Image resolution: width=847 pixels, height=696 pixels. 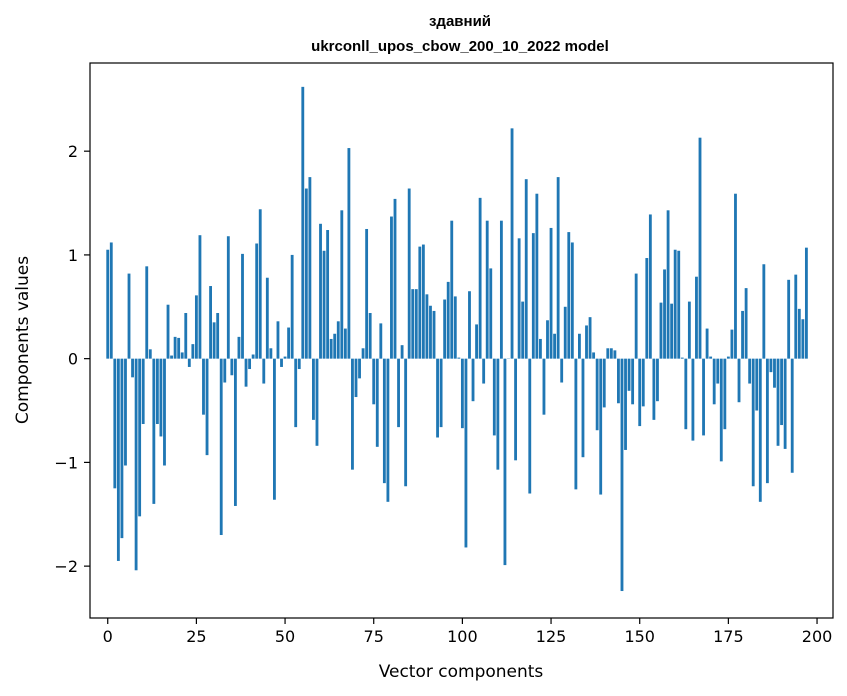 What do you see at coordinates (72, 359) in the screenshot?
I see `y-axis-ticks: −2 −1 0 1 2` at bounding box center [72, 359].